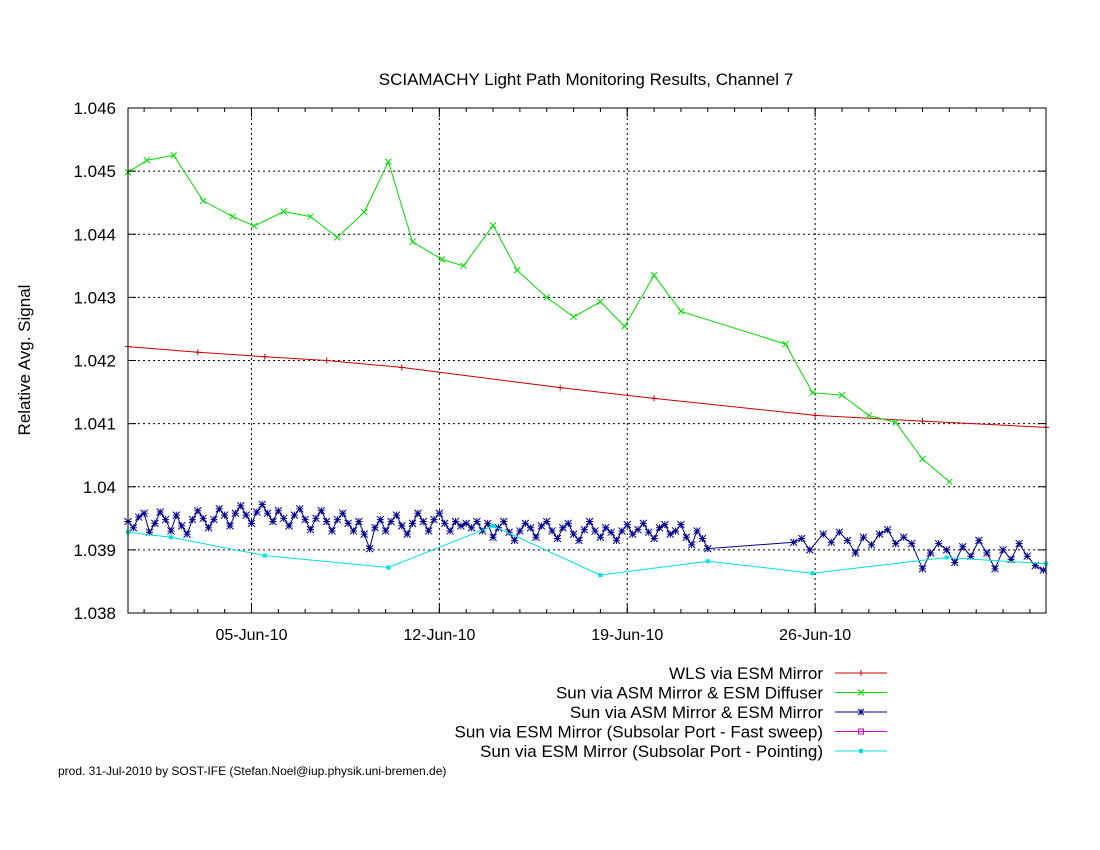  Describe the element at coordinates (746, 673) in the screenshot. I see `legend-label: WLS via ESM Mirror` at that location.